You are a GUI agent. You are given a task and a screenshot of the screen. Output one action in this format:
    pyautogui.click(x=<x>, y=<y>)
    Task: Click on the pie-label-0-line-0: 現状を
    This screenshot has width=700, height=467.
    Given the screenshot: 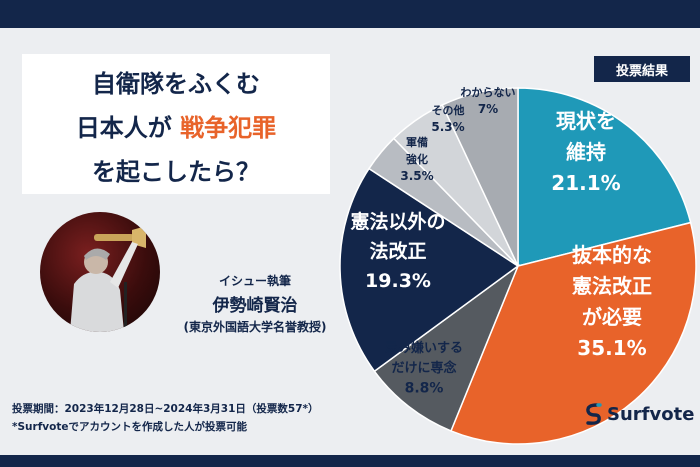 What is the action you would take?
    pyautogui.click(x=586, y=121)
    